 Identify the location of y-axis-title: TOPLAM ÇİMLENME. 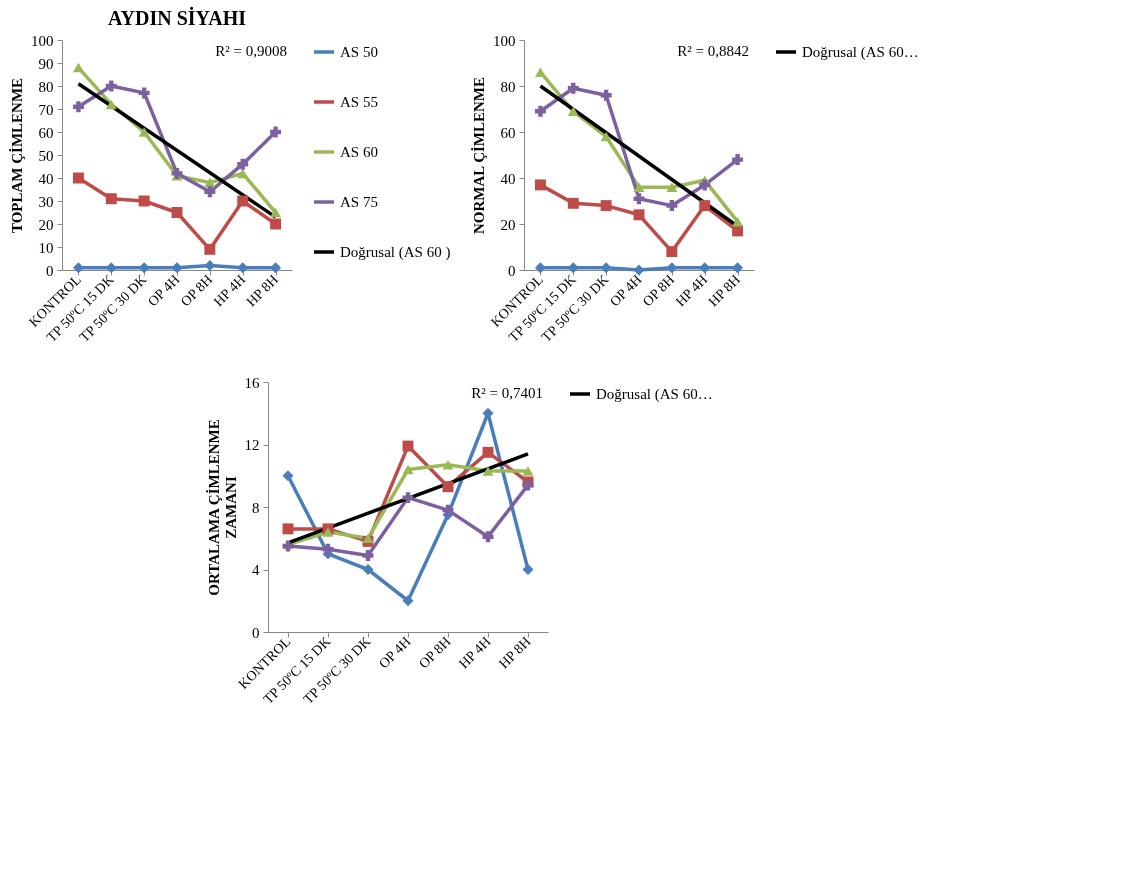
(17, 155).